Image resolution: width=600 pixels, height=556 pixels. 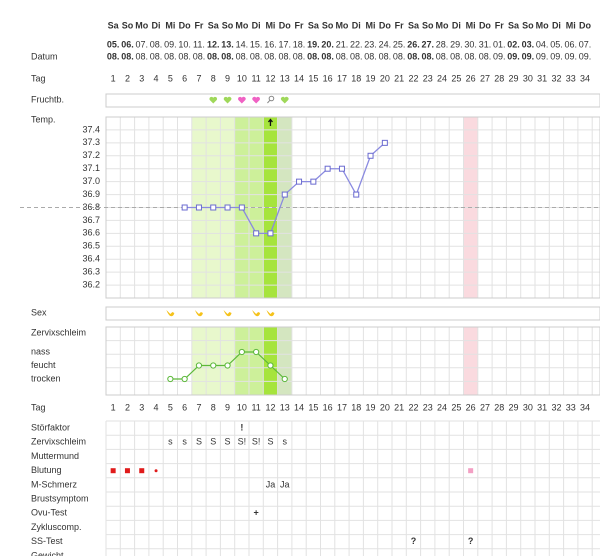 What do you see at coordinates (399, 407) in the screenshot?
I see `day-number: 21` at bounding box center [399, 407].